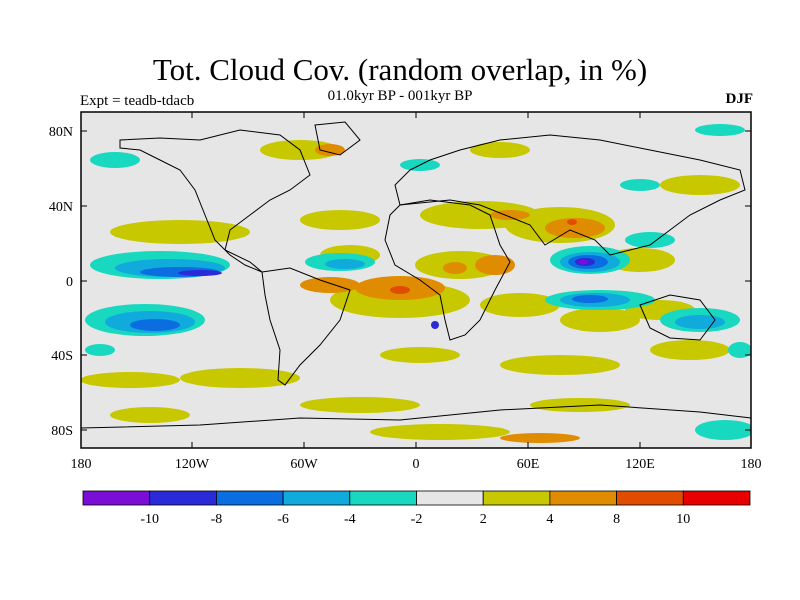 The width and height of the screenshot is (800, 600). What do you see at coordinates (350, 519) in the screenshot?
I see `colorbar-label: -4` at bounding box center [350, 519].